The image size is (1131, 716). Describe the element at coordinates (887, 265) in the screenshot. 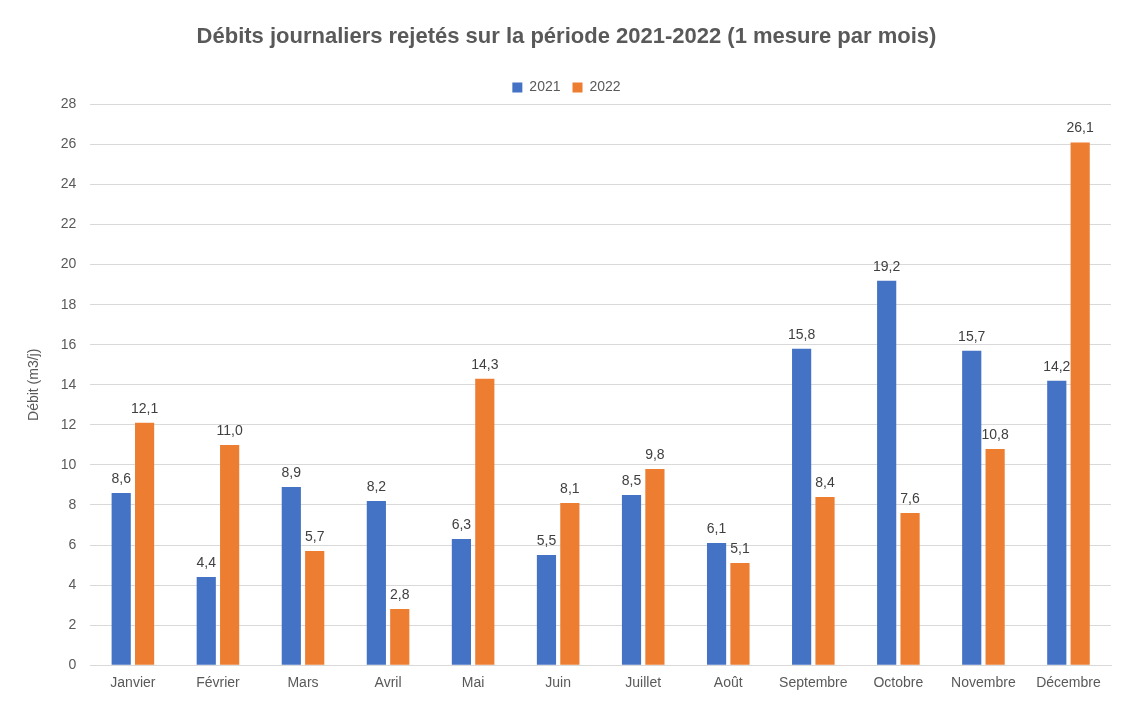

I see `data-label: 19,2` at that location.